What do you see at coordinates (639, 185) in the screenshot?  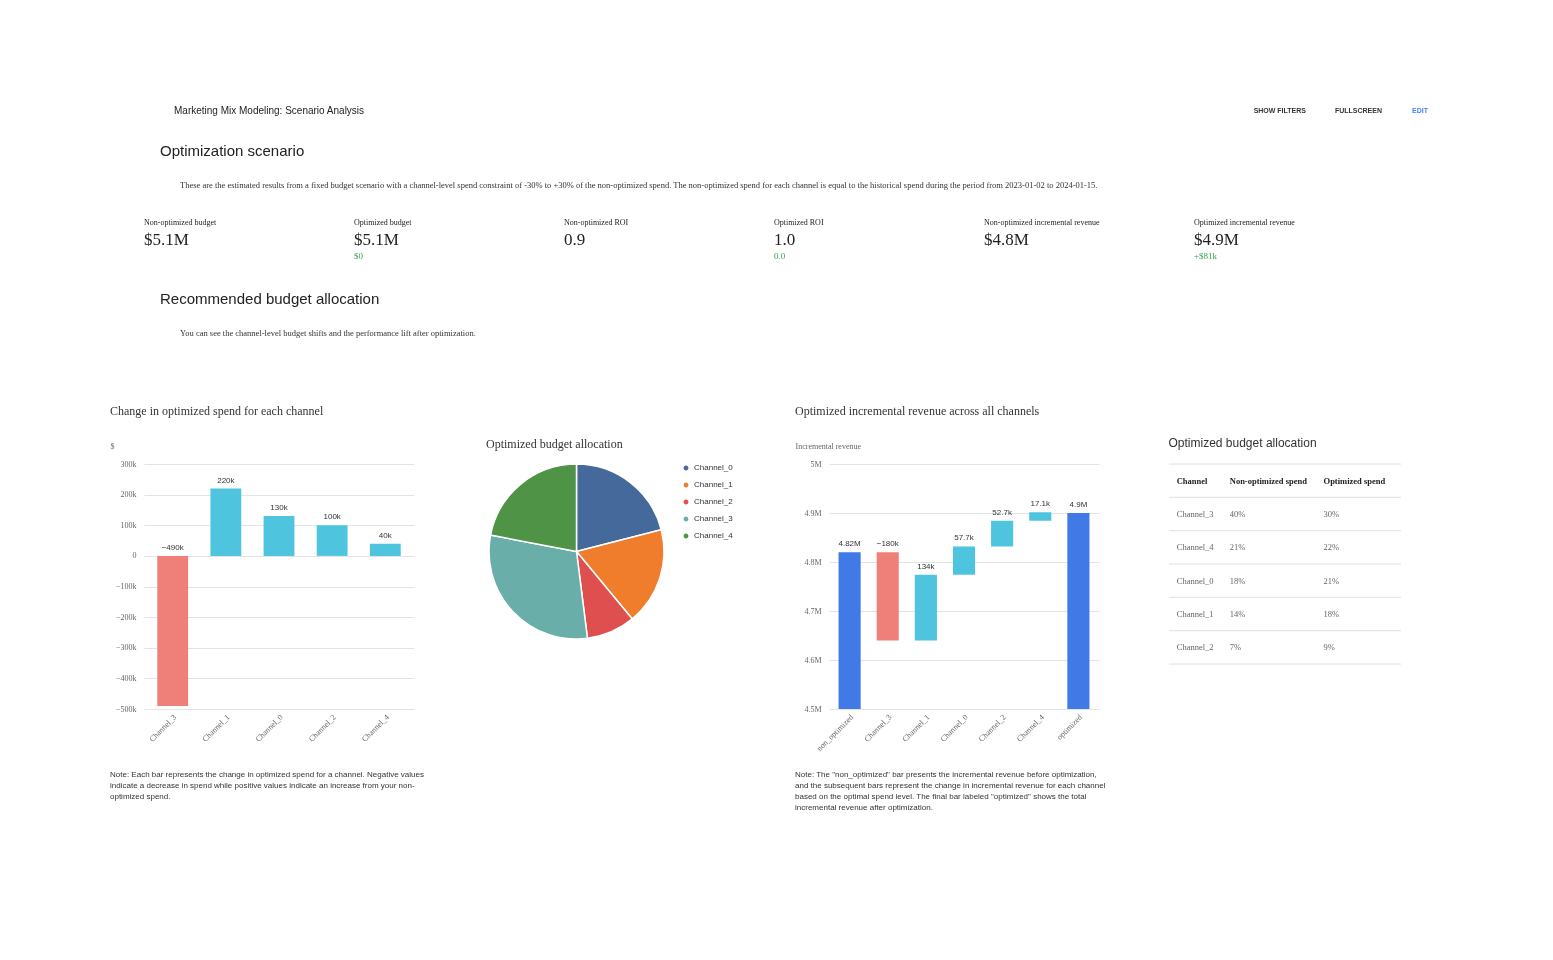 I see `text: These are the estimated results from a fixed budget scenario with a channel-level spend constraint of -30% to +30% of the non-optimized spend. The non-optimized spend for each channel is equal to the historical spend during the period from 2023-01-02 to 2024-01-15.` at bounding box center [639, 185].